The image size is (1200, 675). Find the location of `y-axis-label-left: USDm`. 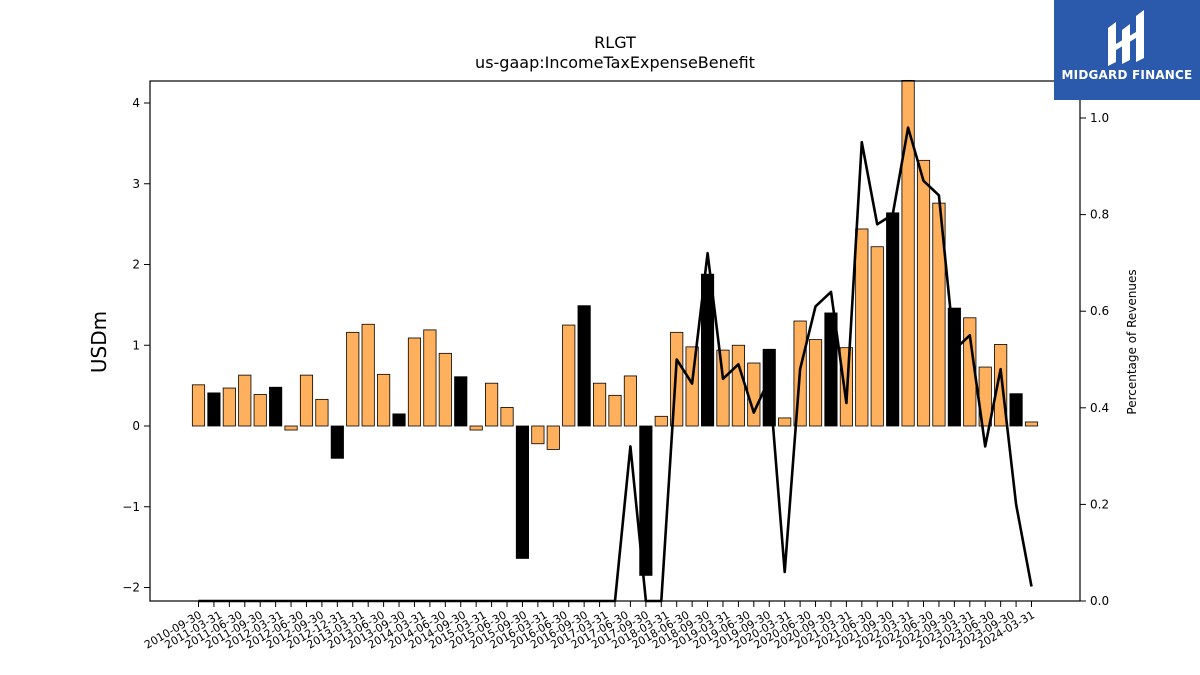

y-axis-label-left: USDm is located at coordinates (99, 342).